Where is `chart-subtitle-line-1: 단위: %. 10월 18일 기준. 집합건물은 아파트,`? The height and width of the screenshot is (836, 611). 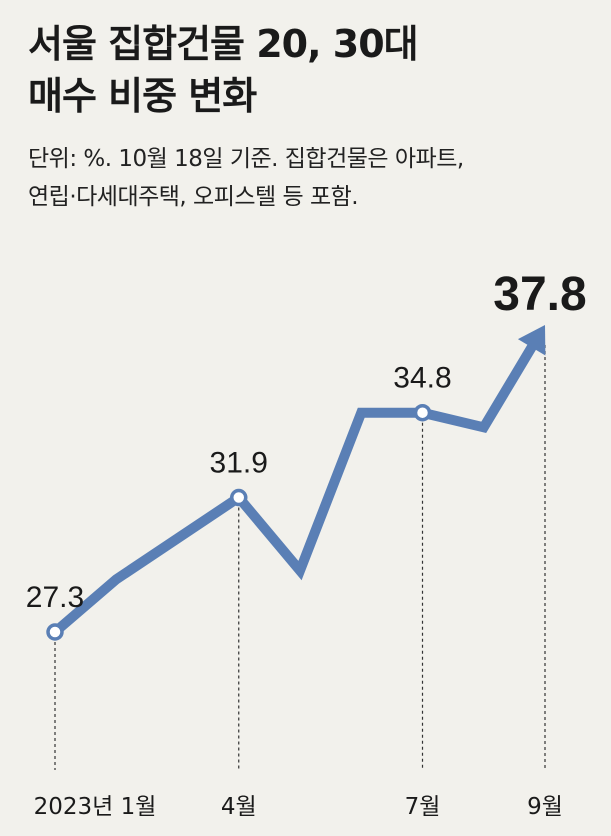 chart-subtitle-line-1: 단위: %. 10월 18일 기준. 집합건물은 아파트, is located at coordinates (246, 159).